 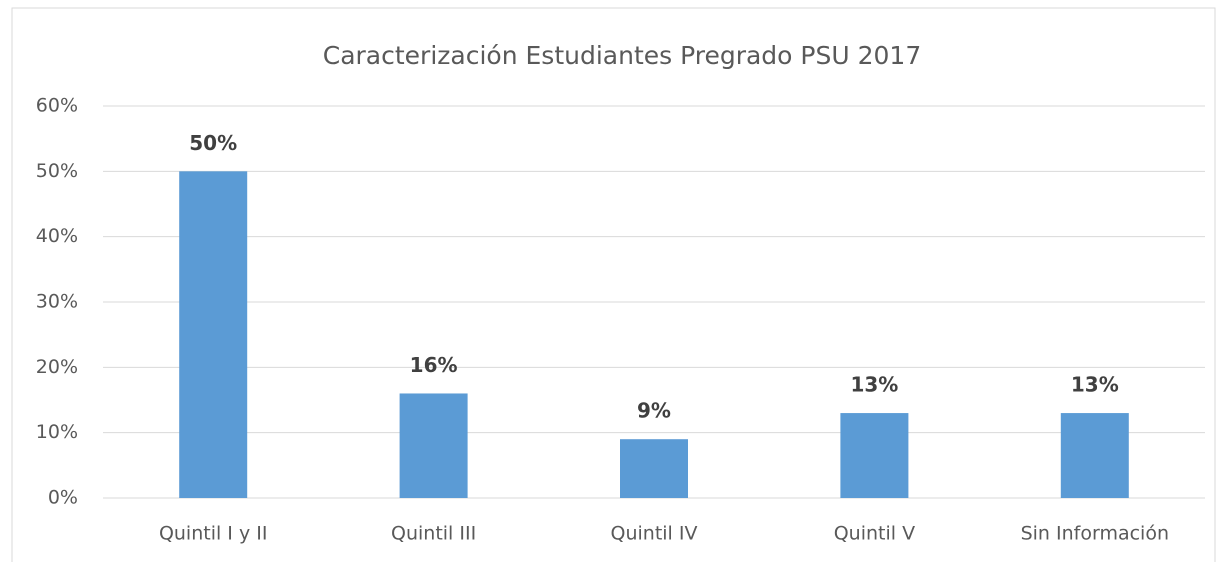 I want to click on data-label: 9%, so click(x=654, y=411).